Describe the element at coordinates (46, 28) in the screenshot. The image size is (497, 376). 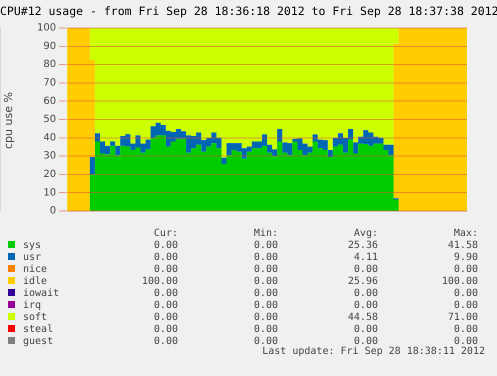
I see `y-tick-label: 100` at that location.